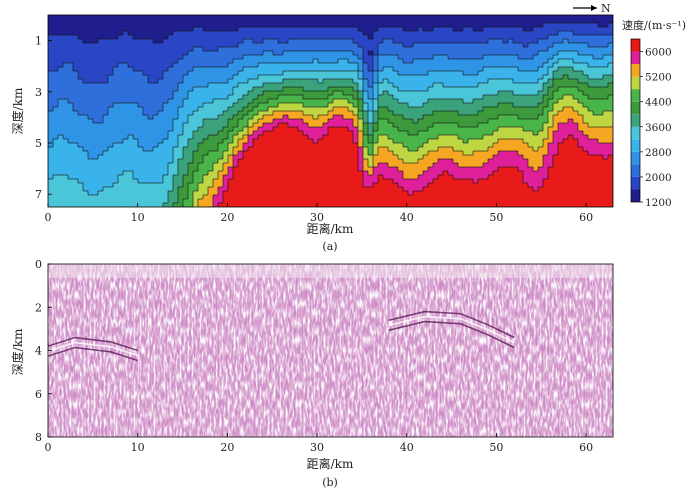 This screenshot has width=691, height=494. What do you see at coordinates (48, 217) in the screenshot?
I see `panel-a-x-tick-label: 0` at bounding box center [48, 217].